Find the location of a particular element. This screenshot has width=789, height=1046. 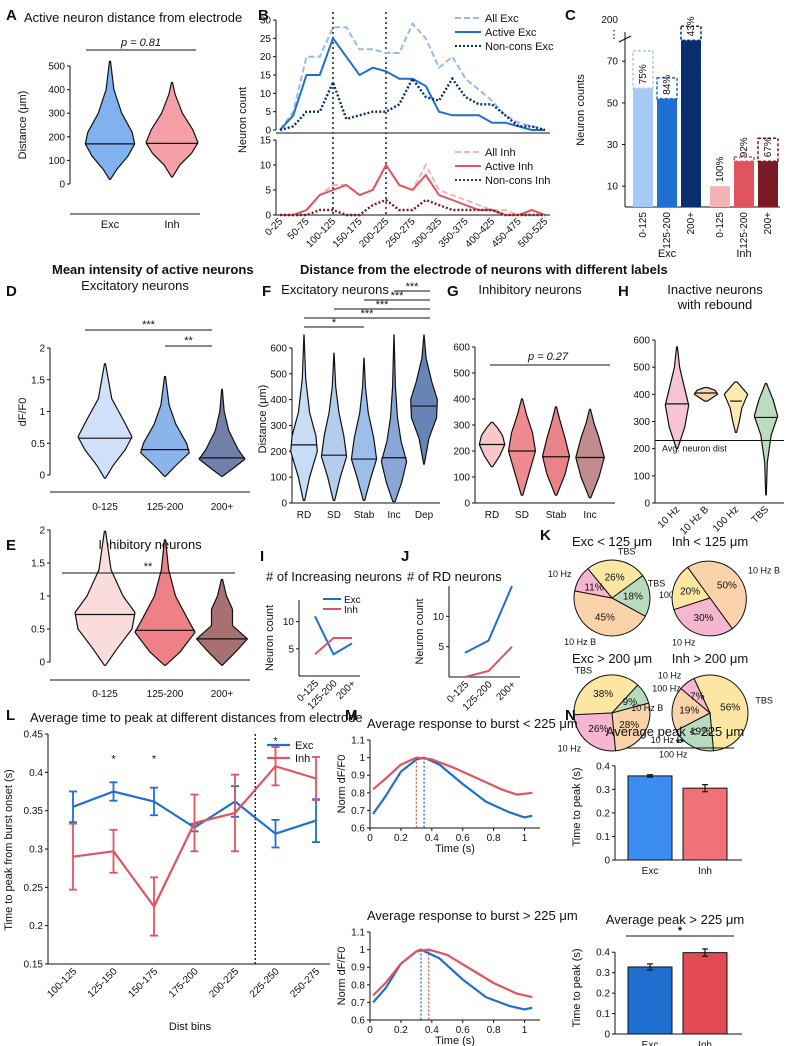

H-y-axis-tick-label: 200 is located at coordinates (641, 449).